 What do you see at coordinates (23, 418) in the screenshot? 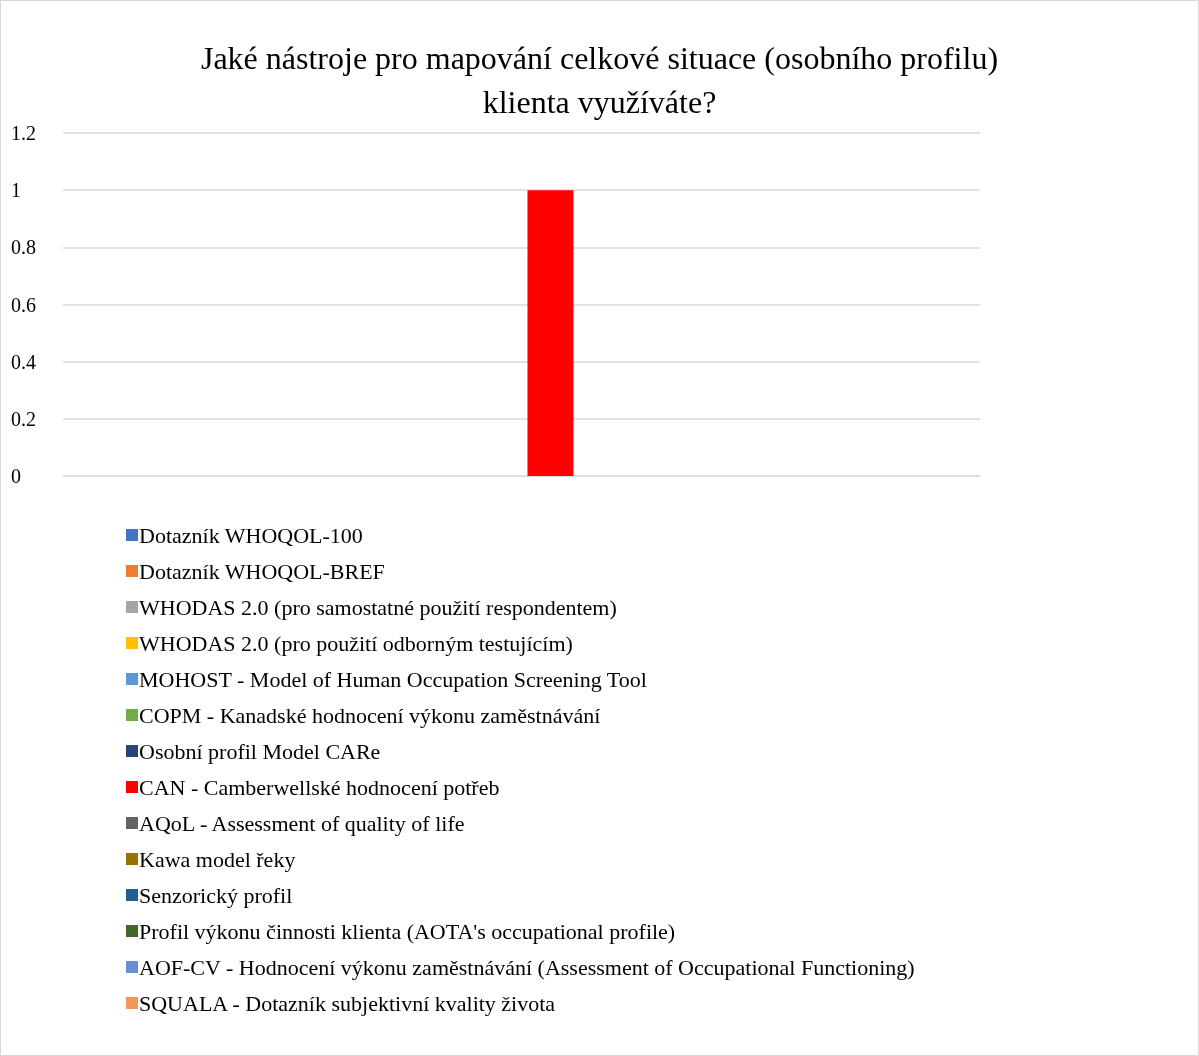
I see `y-tick-label: 0.2` at bounding box center [23, 418].